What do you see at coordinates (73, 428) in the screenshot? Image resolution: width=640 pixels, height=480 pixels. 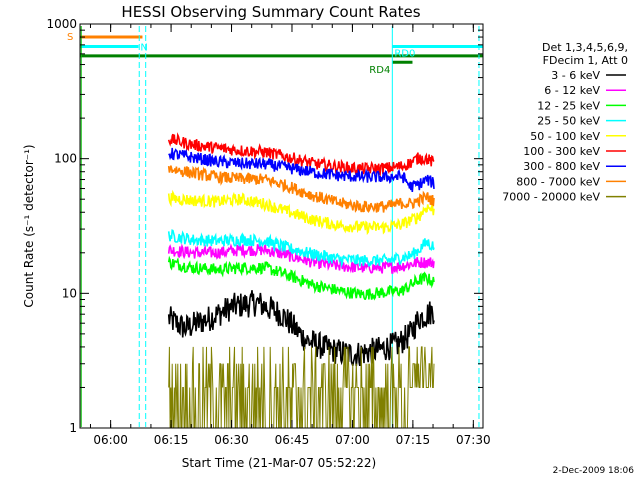 I see `y-tick-label-0: 1` at bounding box center [73, 428].